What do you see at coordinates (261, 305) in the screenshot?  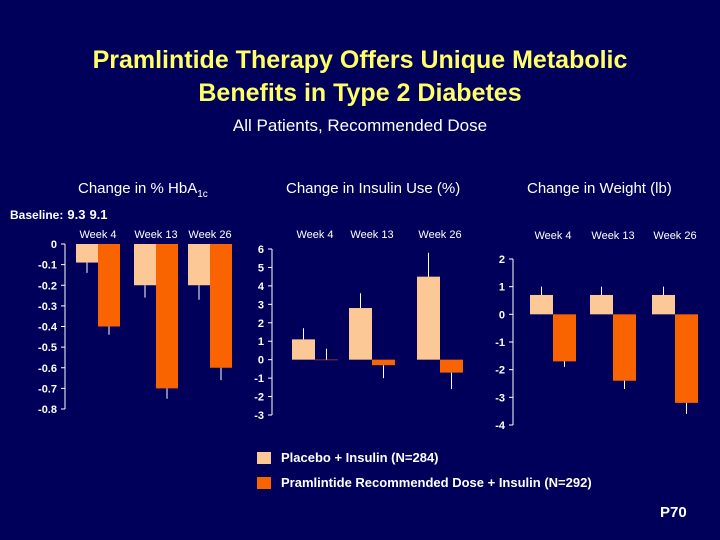 I see `insulin-y-tick-label: 3` at bounding box center [261, 305].